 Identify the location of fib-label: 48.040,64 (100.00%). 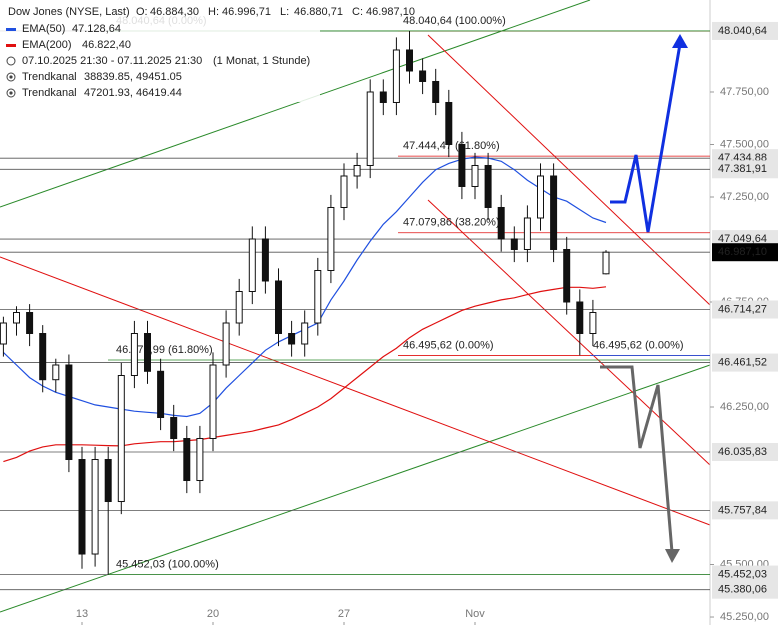
(454, 21).